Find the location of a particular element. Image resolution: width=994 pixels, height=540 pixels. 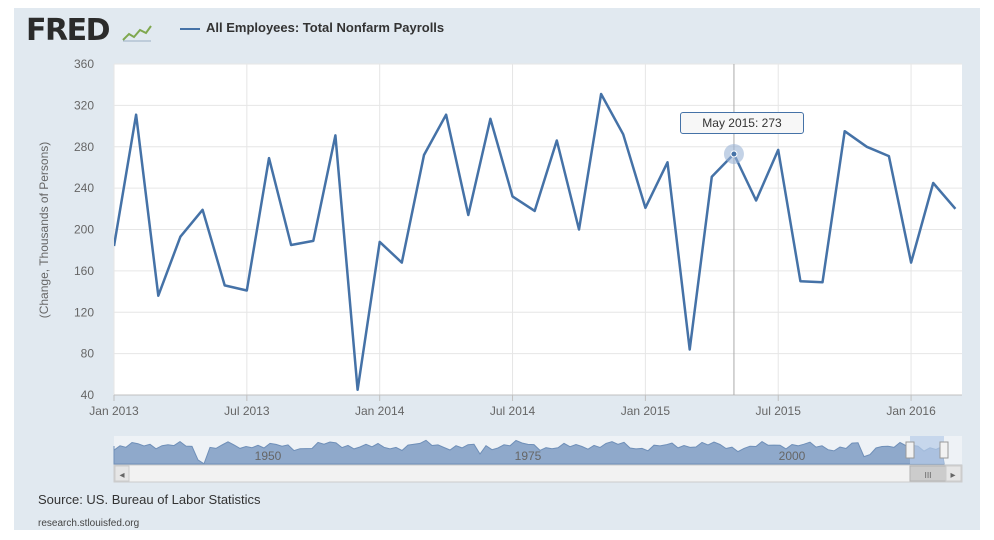

y-tick-label: 360 is located at coordinates (84, 64).